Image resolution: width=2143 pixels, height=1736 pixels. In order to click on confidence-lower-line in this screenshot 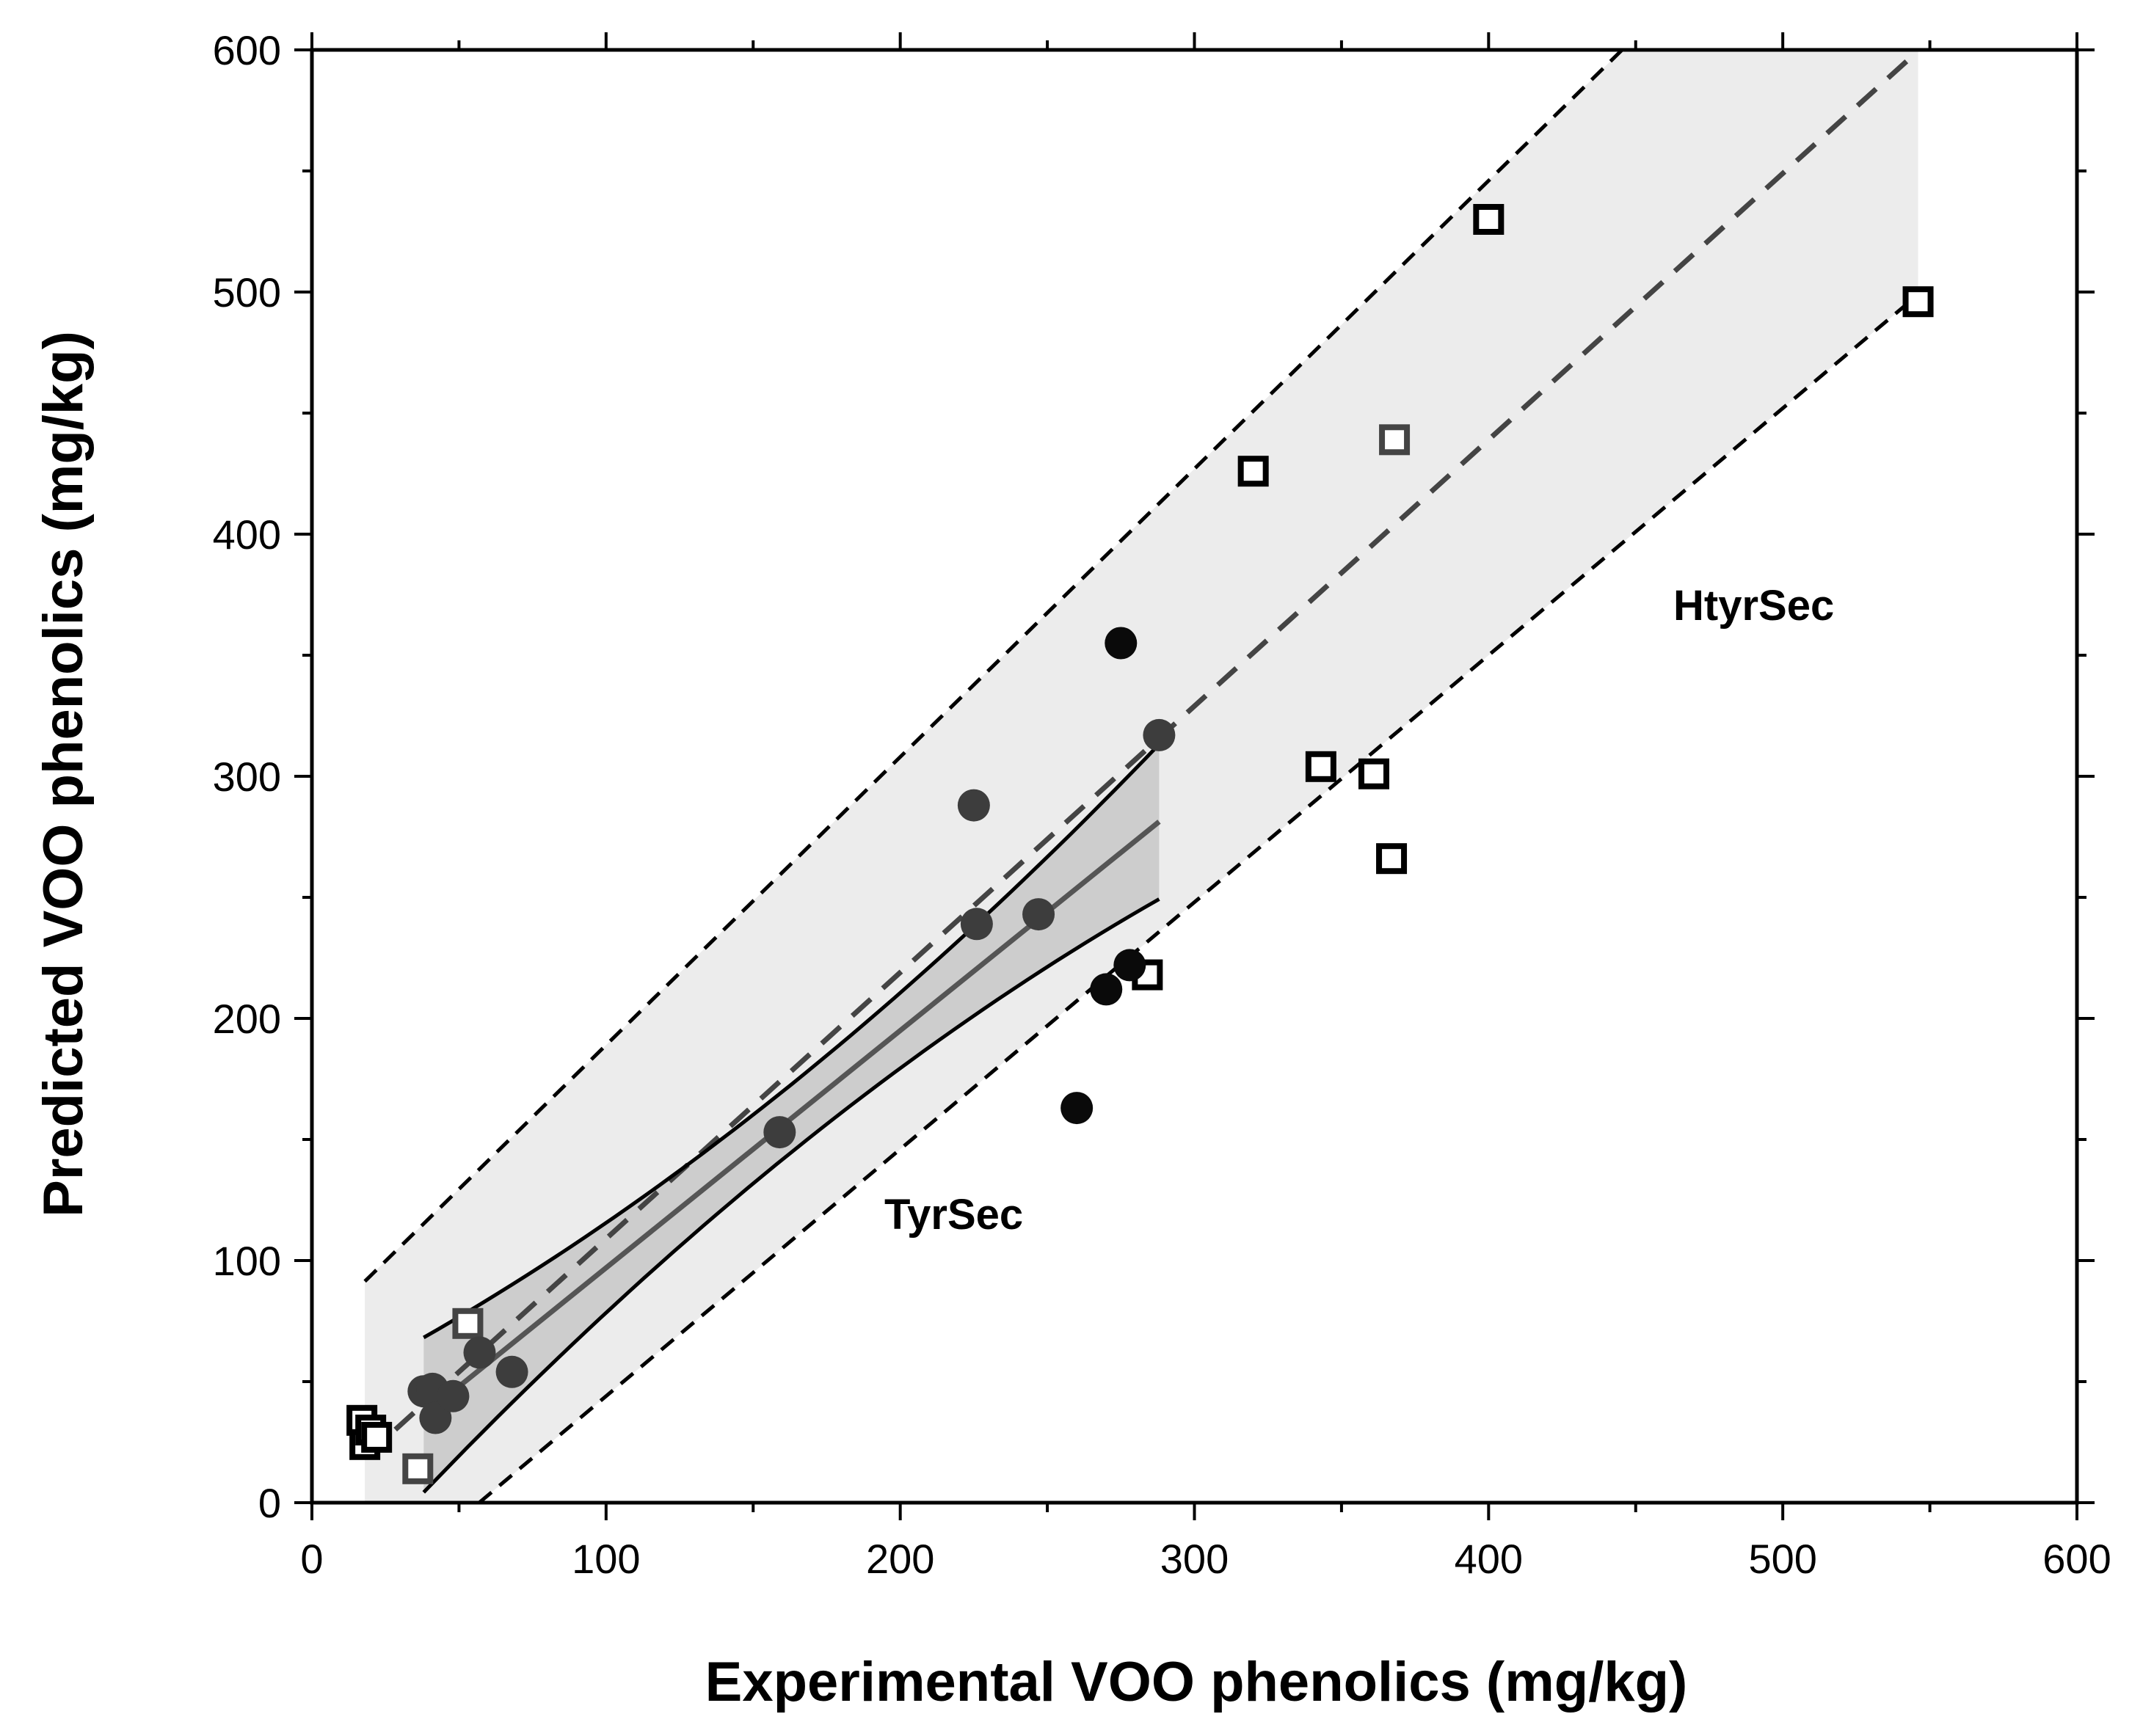, I will do `click(791, 1195)`.